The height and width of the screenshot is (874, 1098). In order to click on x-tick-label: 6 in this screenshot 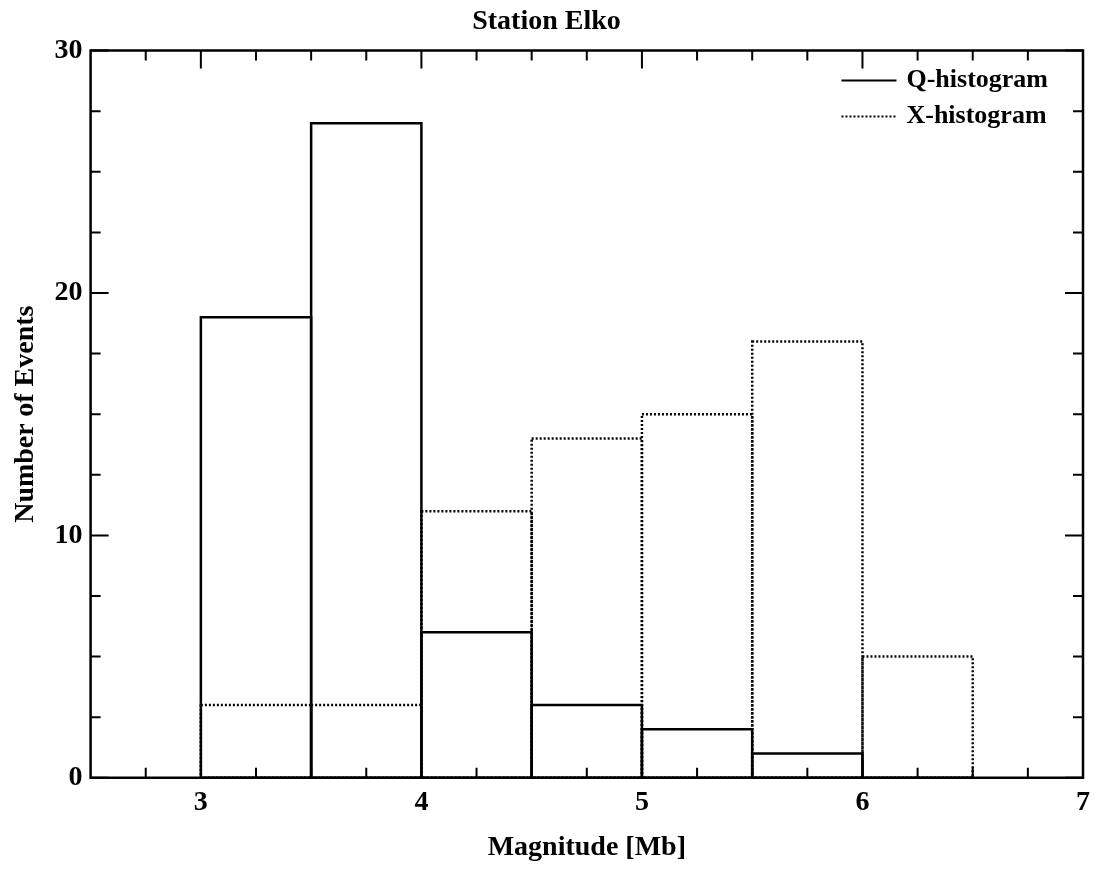, I will do `click(862, 800)`.